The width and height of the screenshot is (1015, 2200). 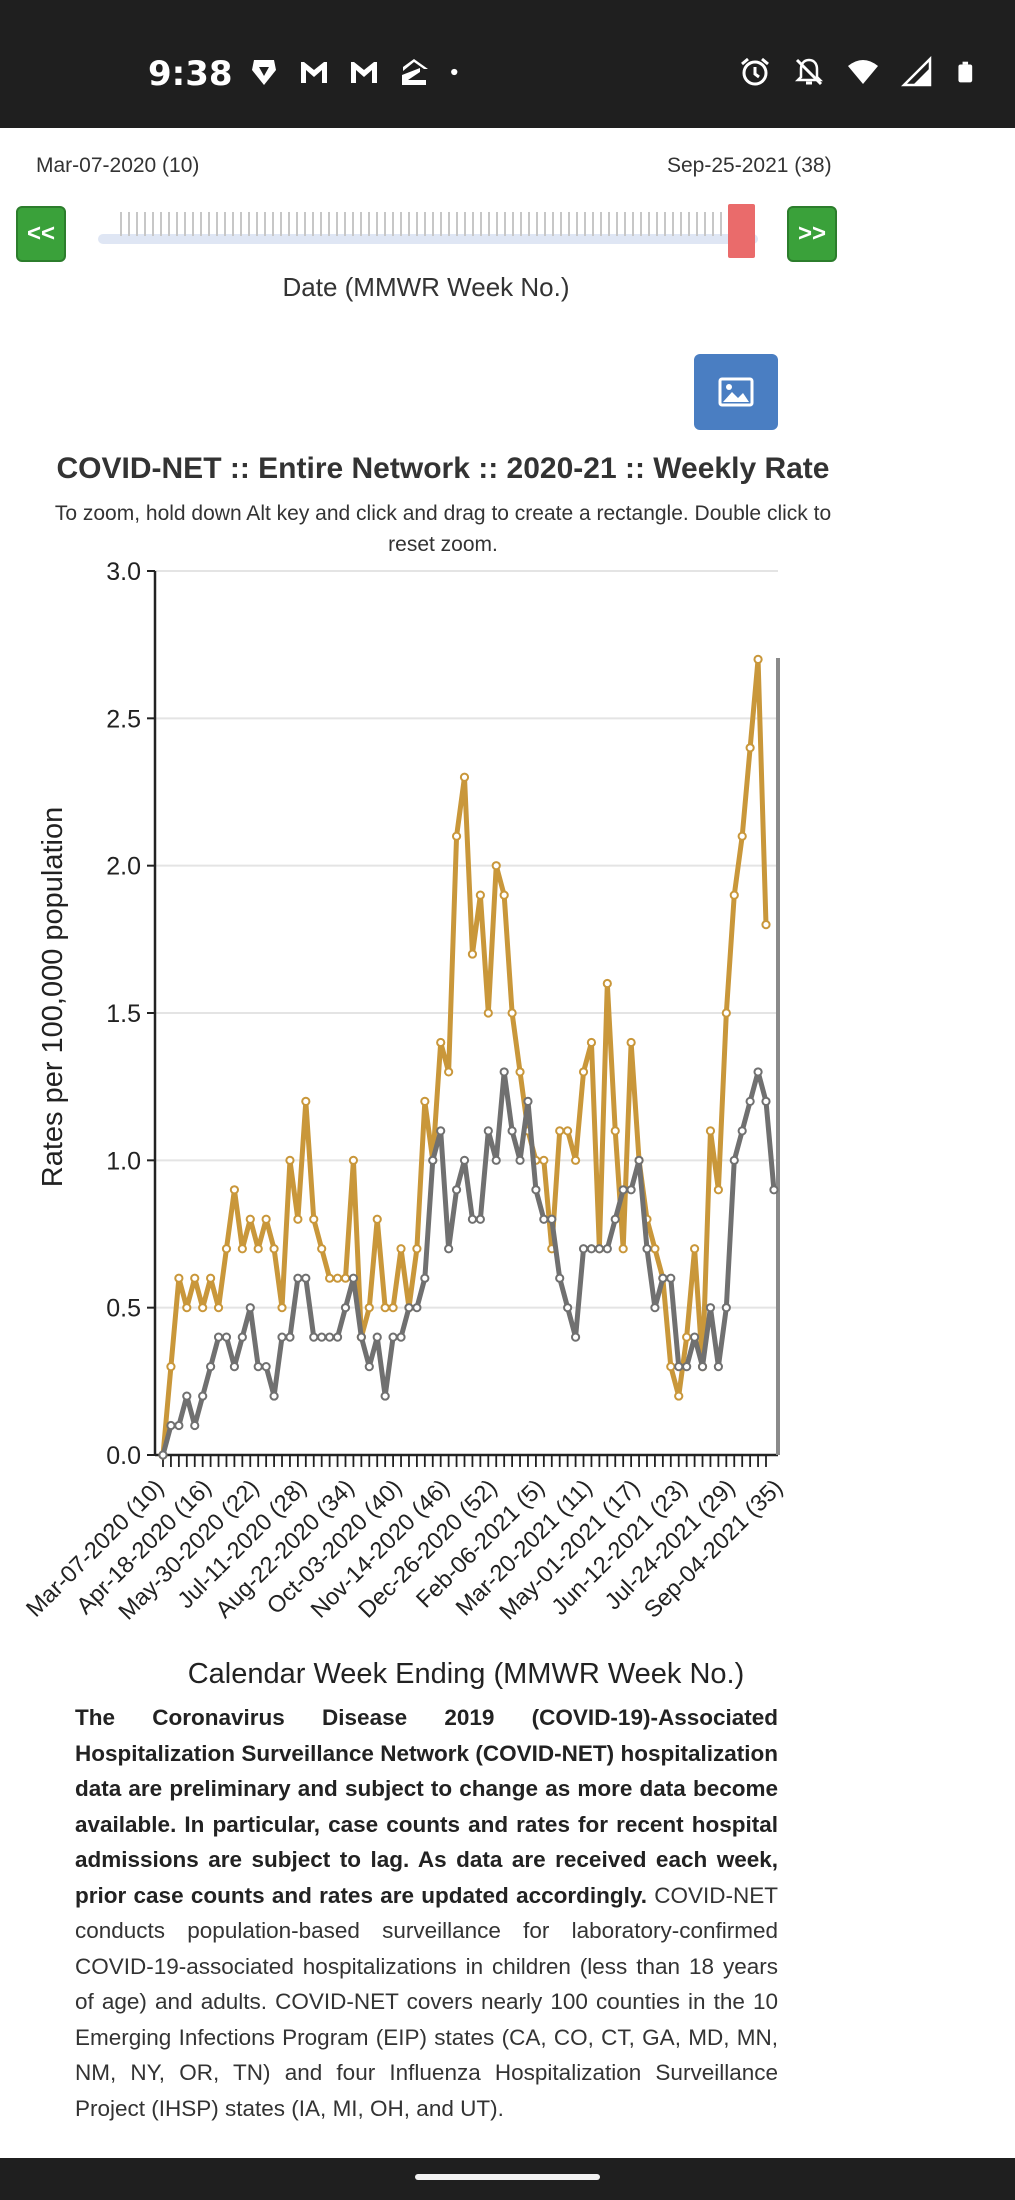 What do you see at coordinates (41, 234) in the screenshot?
I see `previous-week-button: <<` at bounding box center [41, 234].